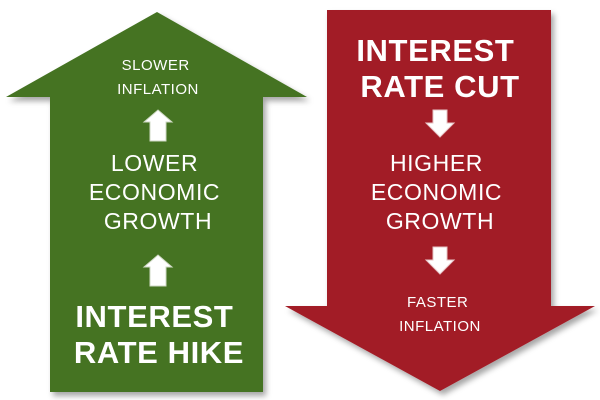 This screenshot has width=600, height=400. What do you see at coordinates (440, 314) in the screenshot?
I see `cut-bottom-label: FASTER INFLATION` at bounding box center [440, 314].